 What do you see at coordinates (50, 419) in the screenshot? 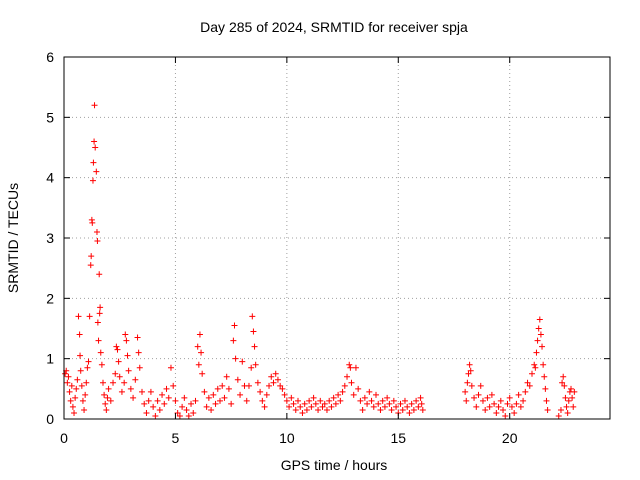
I see `y-tick-label: 0` at bounding box center [50, 419].